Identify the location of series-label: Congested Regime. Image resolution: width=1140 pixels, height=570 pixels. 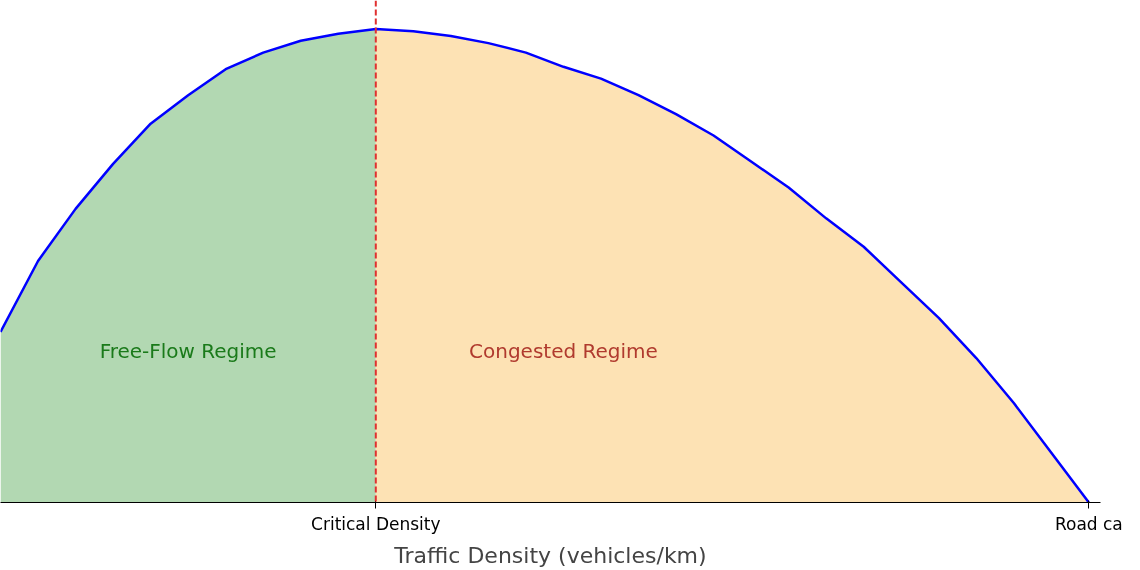
(563, 350).